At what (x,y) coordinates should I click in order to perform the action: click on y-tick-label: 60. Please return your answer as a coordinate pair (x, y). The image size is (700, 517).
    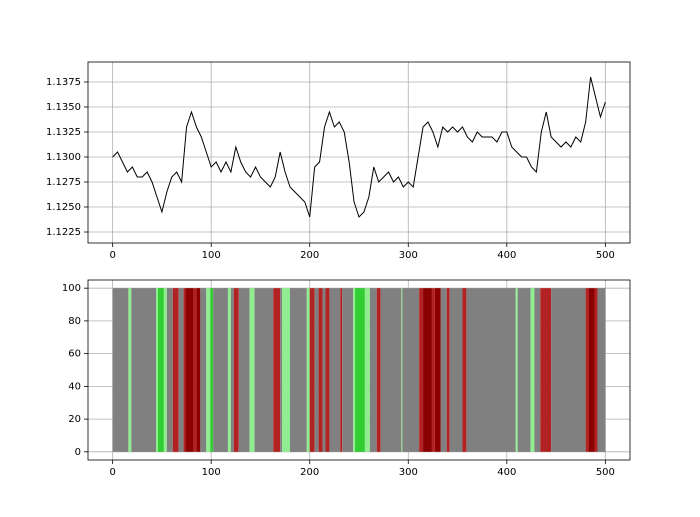
    Looking at the image, I should click on (74, 354).